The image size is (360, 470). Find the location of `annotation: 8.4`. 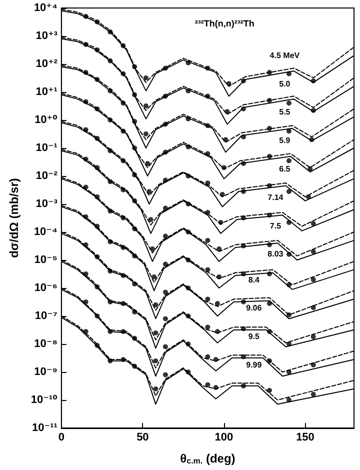

annotation: 8.4 is located at coordinates (254, 279).